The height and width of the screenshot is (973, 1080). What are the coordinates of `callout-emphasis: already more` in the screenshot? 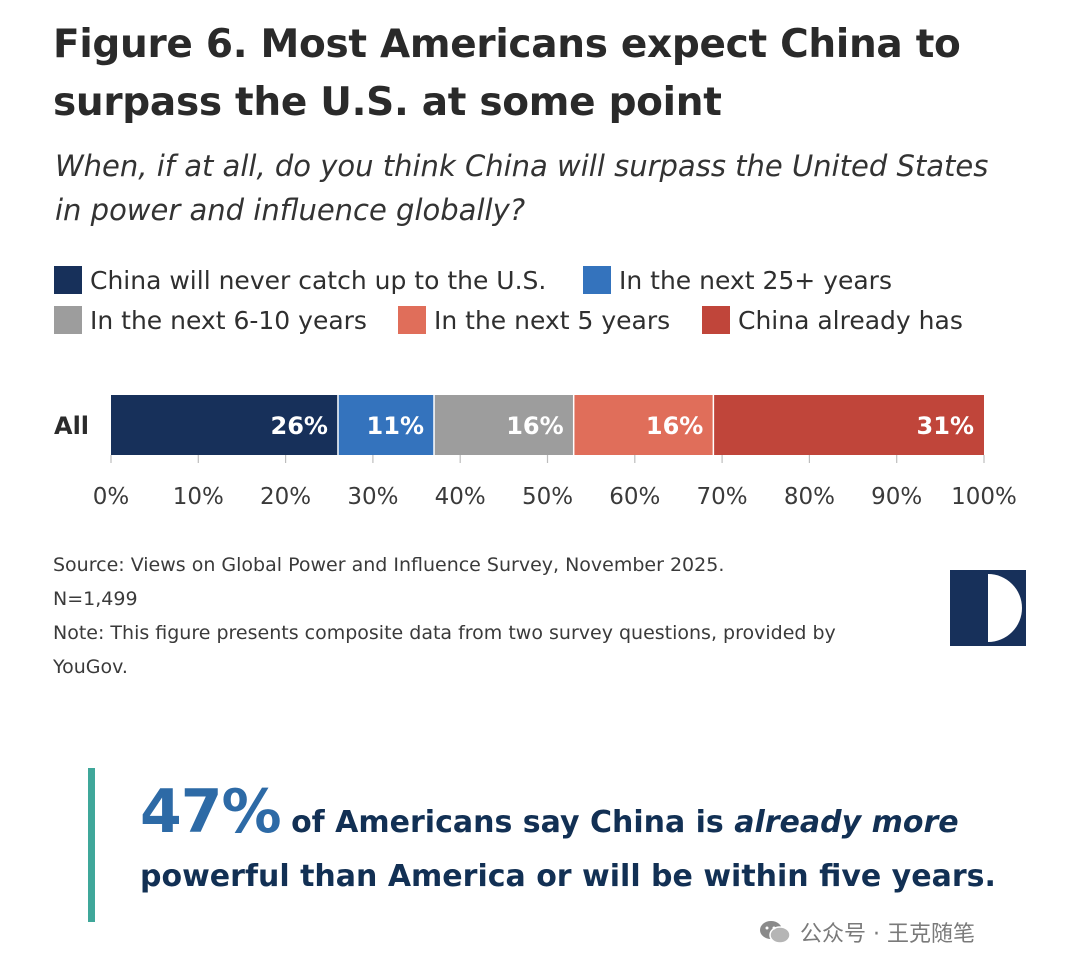 It's located at (846, 822).